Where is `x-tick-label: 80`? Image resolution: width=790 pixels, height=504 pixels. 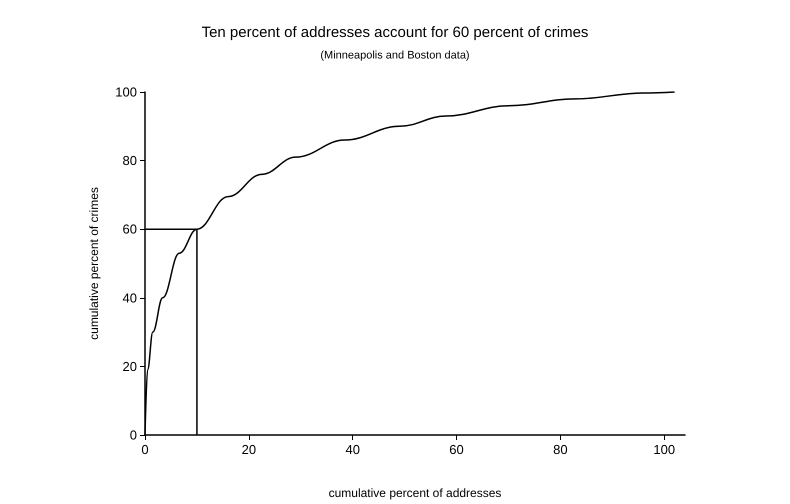
x-tick-label: 80 is located at coordinates (560, 449).